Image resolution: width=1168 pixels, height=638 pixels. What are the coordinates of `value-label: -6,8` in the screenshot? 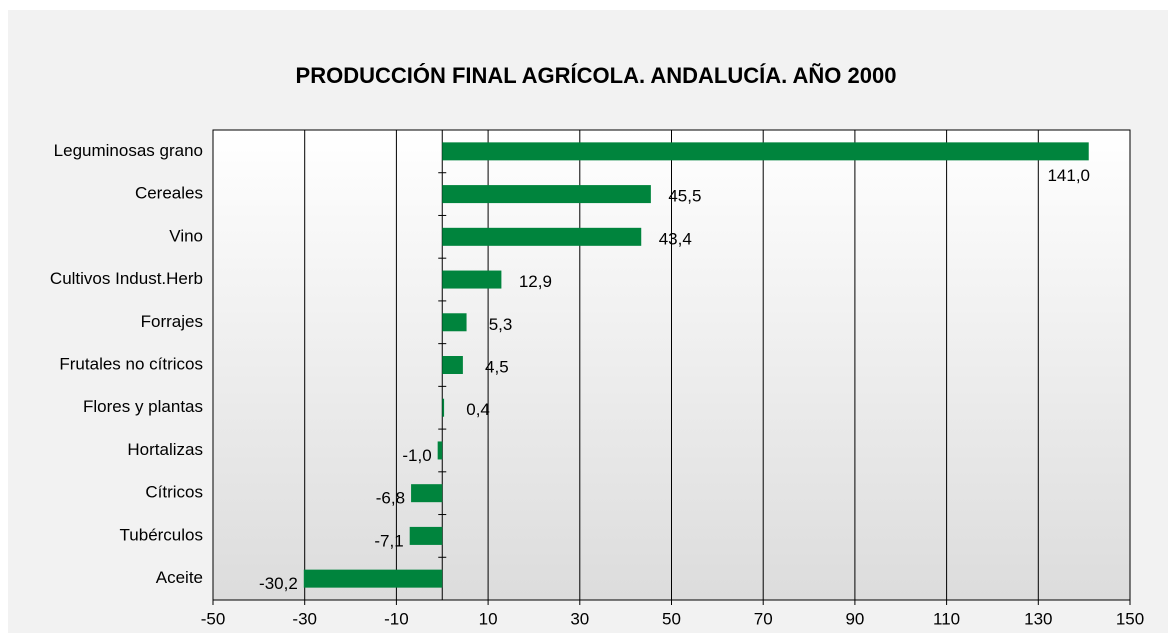 It's located at (390, 498).